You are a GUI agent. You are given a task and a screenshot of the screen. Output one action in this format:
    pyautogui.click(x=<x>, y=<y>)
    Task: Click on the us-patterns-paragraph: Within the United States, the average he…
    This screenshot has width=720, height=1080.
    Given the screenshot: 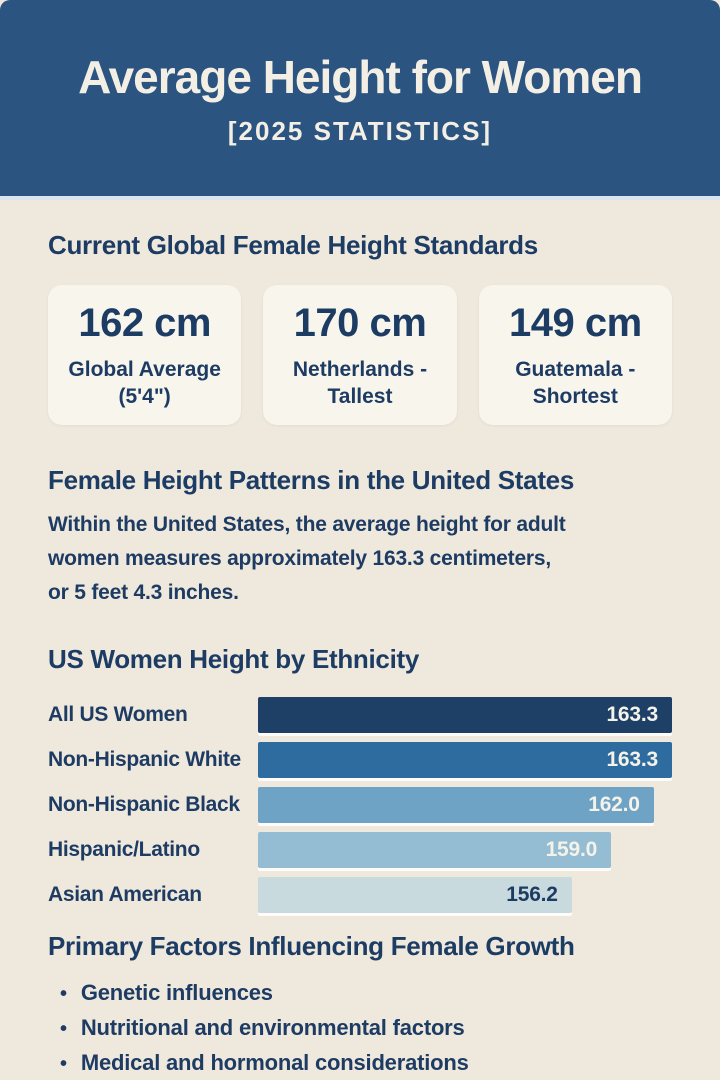 What is the action you would take?
    pyautogui.click(x=360, y=559)
    